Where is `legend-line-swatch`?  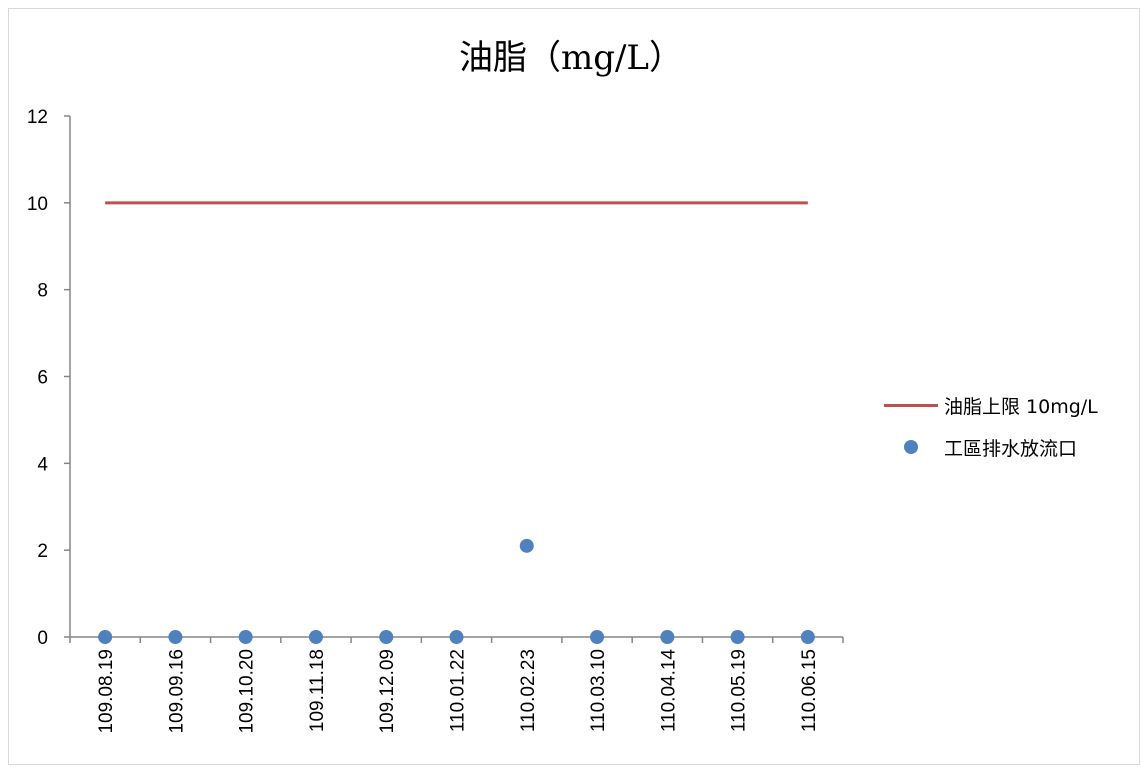 legend-line-swatch is located at coordinates (911, 405).